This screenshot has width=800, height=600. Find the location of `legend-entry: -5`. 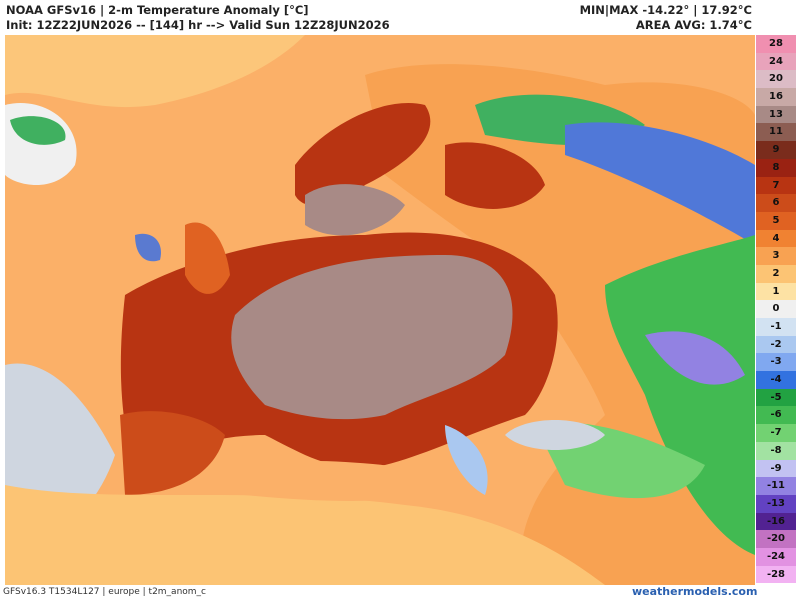

legend-entry: -5 is located at coordinates (776, 397).